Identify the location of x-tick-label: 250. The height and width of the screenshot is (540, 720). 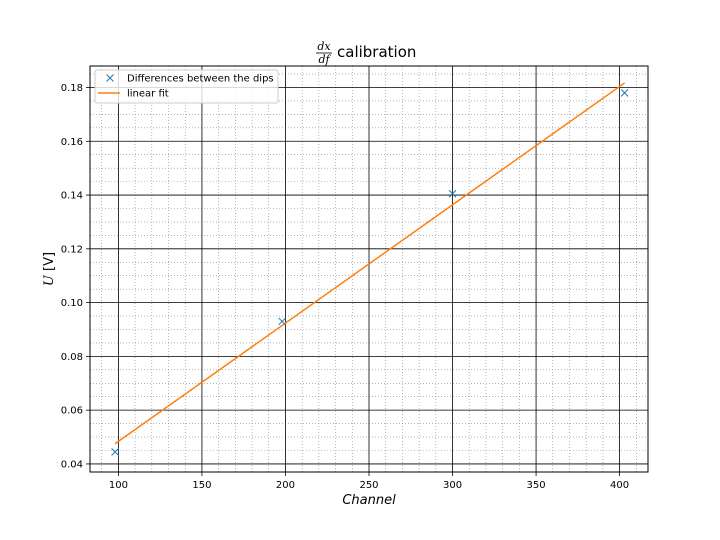
(368, 485).